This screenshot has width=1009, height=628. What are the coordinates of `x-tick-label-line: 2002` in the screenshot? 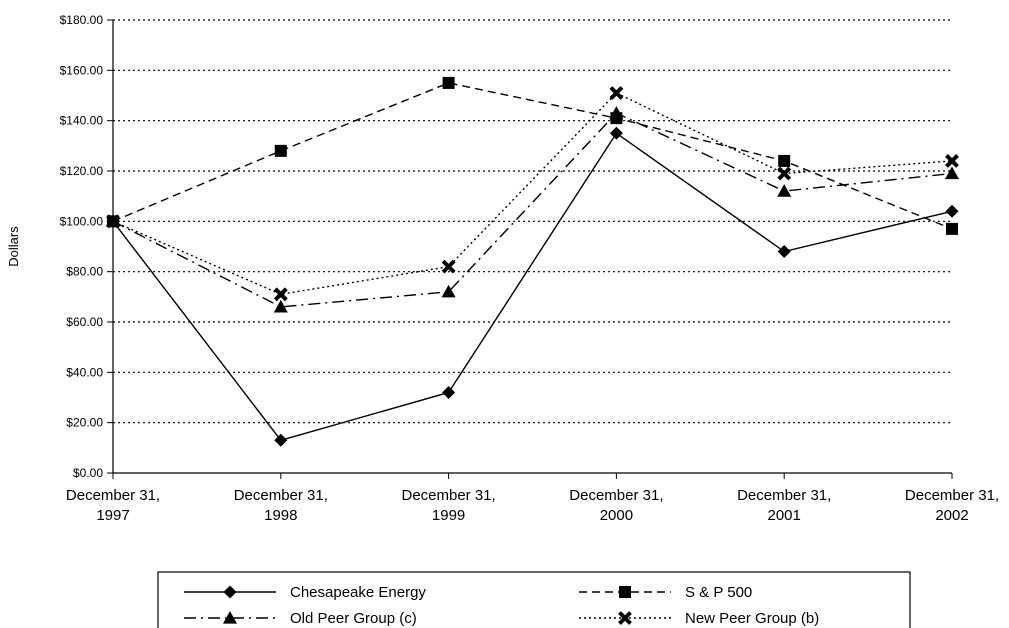 It's located at (951, 515).